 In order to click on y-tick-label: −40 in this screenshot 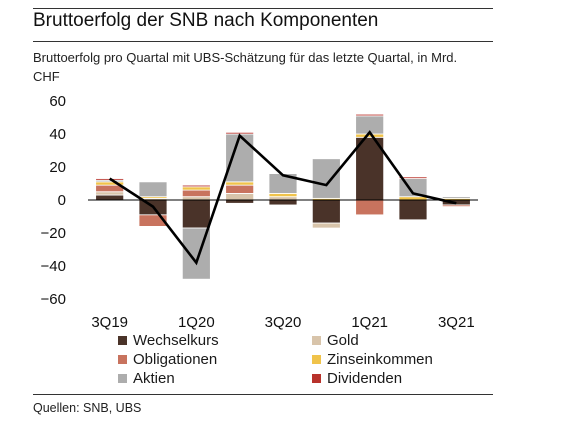, I will do `click(53, 266)`.